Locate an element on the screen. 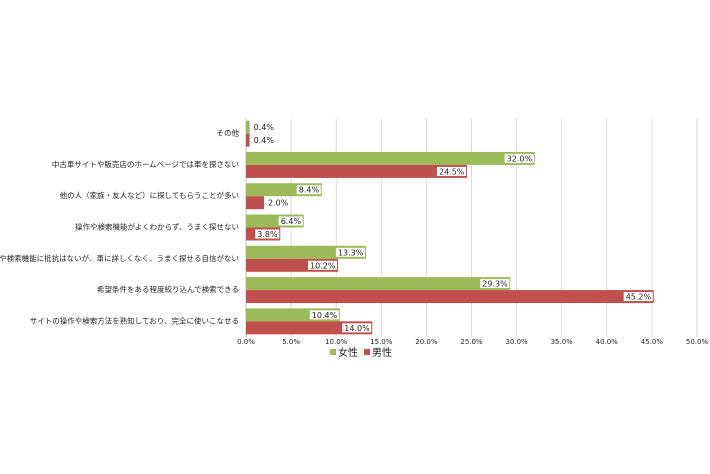 The image size is (710, 474). value-label: 2.0% is located at coordinates (278, 203).